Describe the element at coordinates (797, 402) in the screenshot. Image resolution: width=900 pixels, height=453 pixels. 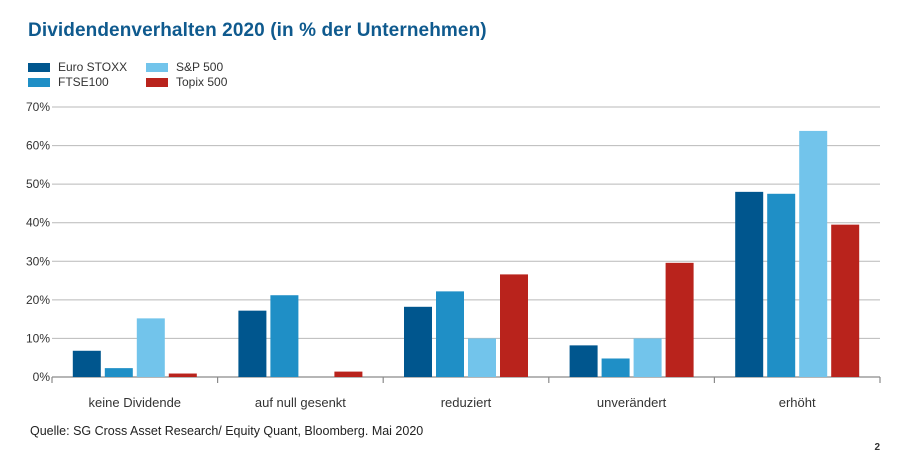
I see `x-category-label: erhöht` at that location.